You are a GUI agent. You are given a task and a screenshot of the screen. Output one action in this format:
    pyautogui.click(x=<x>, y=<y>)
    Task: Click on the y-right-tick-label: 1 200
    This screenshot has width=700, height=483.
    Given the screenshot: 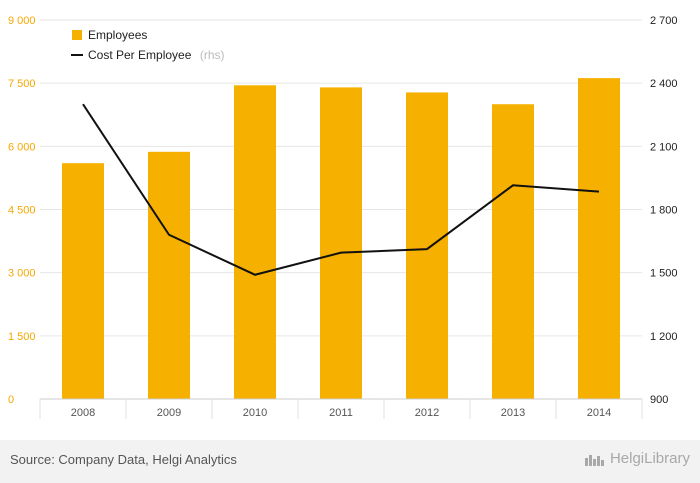 What is the action you would take?
    pyautogui.click(x=664, y=337)
    